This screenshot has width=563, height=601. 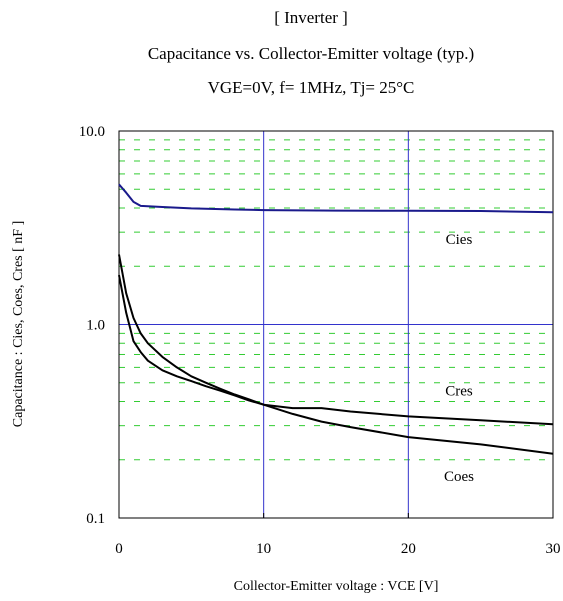 I want to click on x-tick-label: 20, so click(x=408, y=549).